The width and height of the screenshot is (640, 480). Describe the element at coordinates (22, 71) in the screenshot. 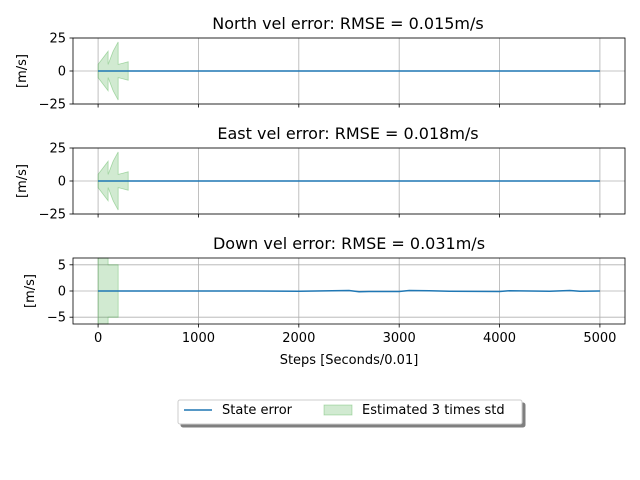

I see `panel-north-ylabel: [m/s]` at that location.